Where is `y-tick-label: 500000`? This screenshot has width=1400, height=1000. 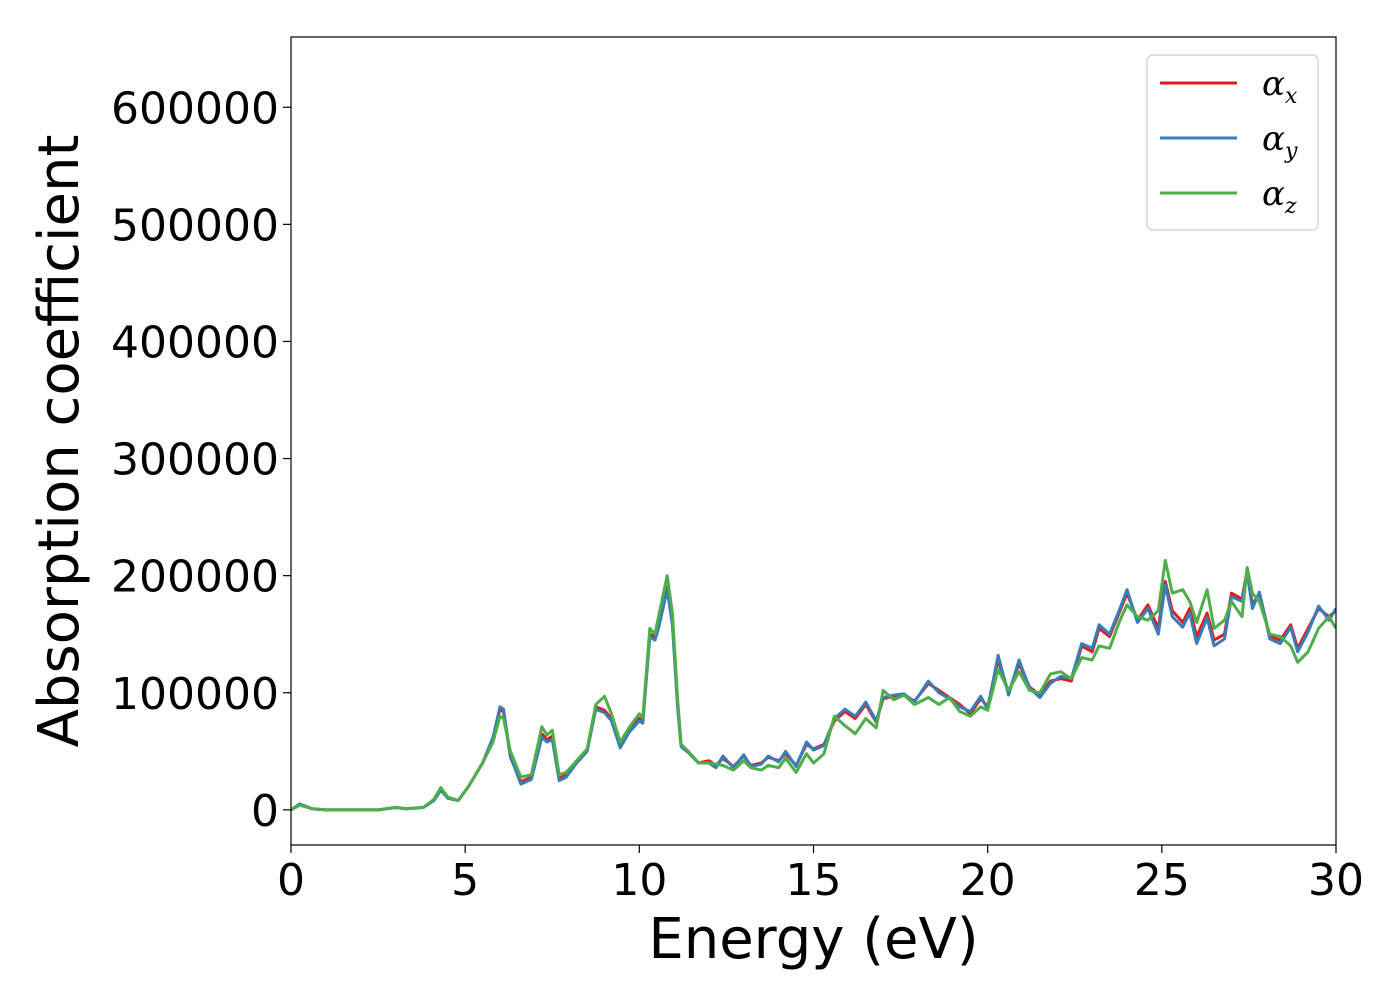 y-tick-label: 500000 is located at coordinates (195, 225).